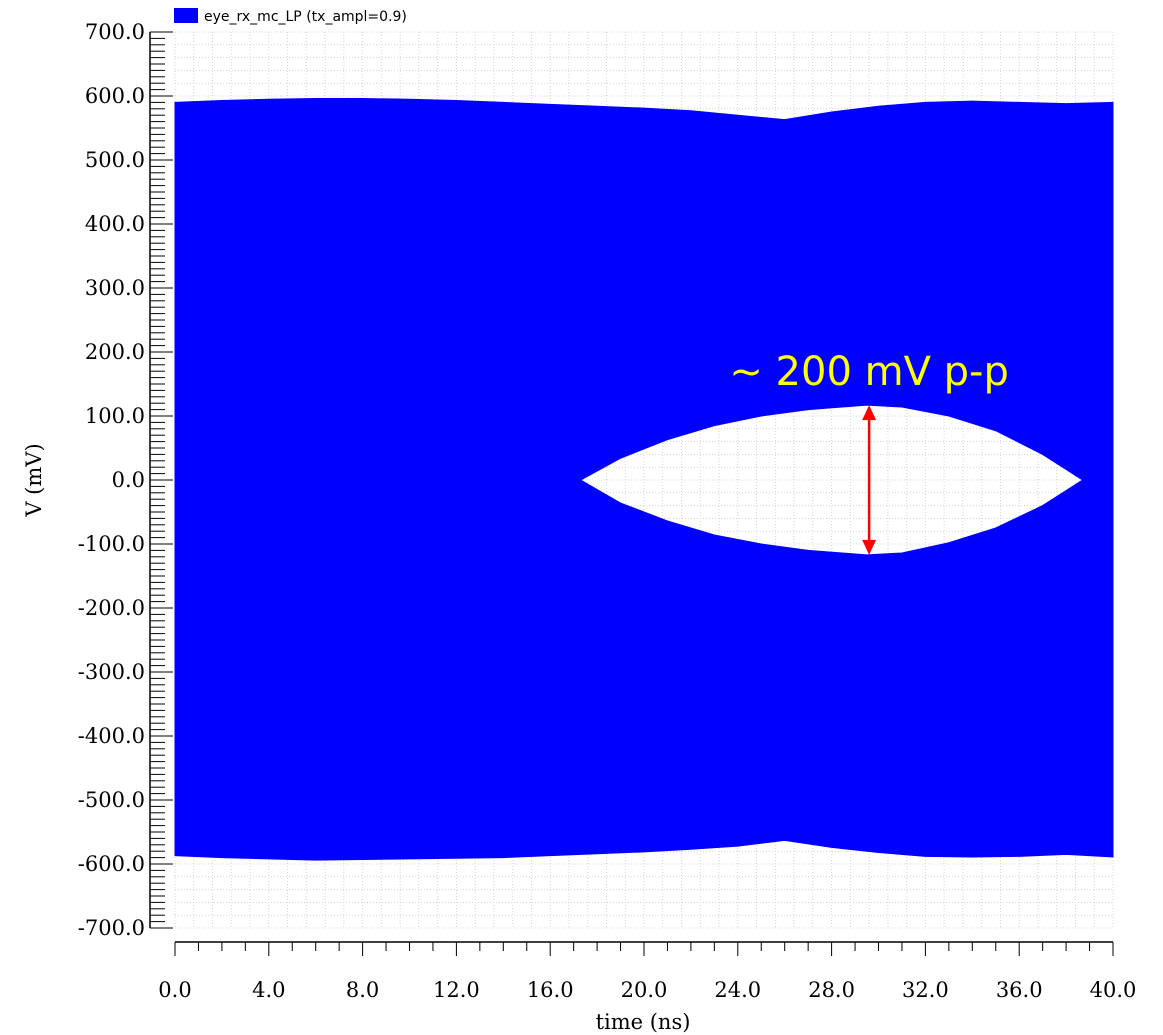 The width and height of the screenshot is (1163, 1035). Describe the element at coordinates (456, 990) in the screenshot. I see `x-tick-label: 12.0` at that location.